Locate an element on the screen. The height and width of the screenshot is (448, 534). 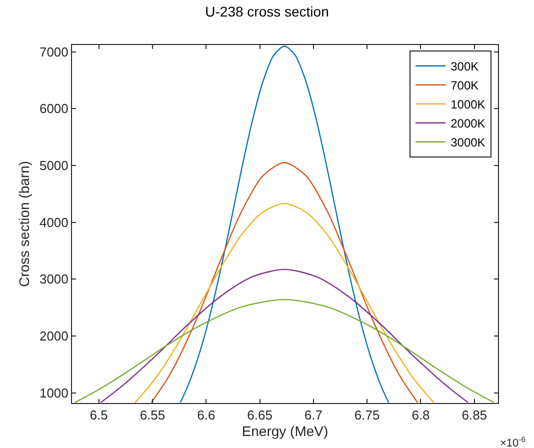
text: ×10$^{-6}$ is located at coordinates (513, 441).